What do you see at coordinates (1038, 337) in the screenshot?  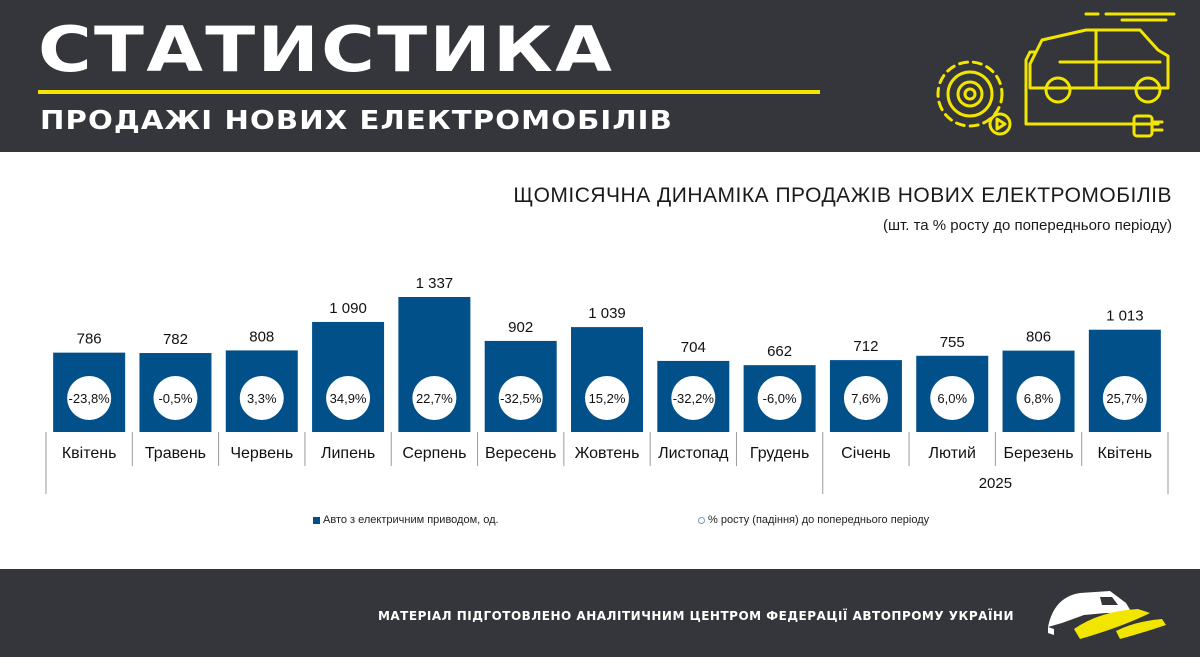 I see `value-label: 806` at bounding box center [1038, 337].